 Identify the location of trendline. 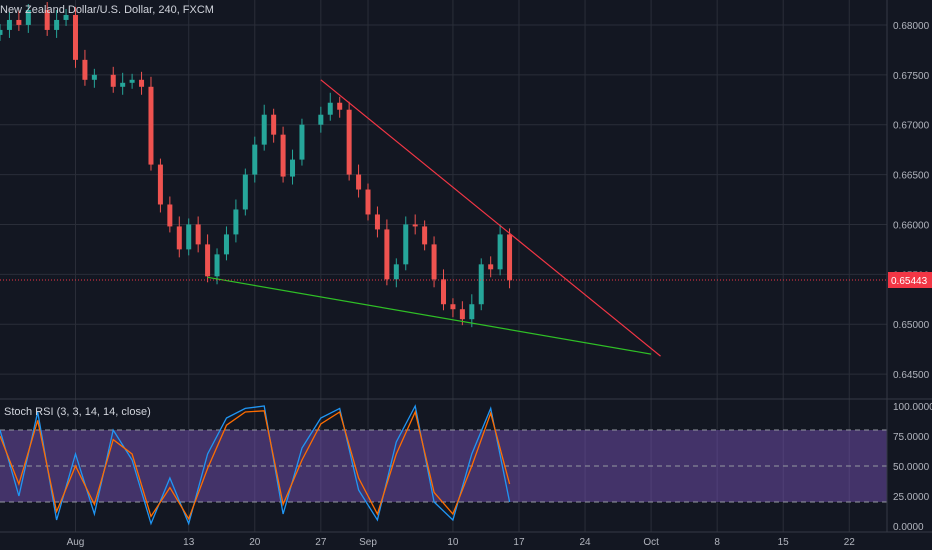
(429, 315).